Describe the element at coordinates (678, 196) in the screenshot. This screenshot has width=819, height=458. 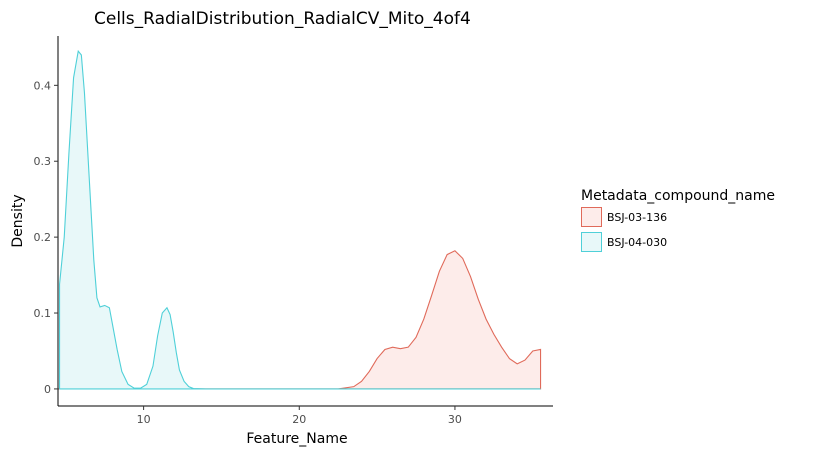
I see `legend-title: Metadata_compound_name` at that location.